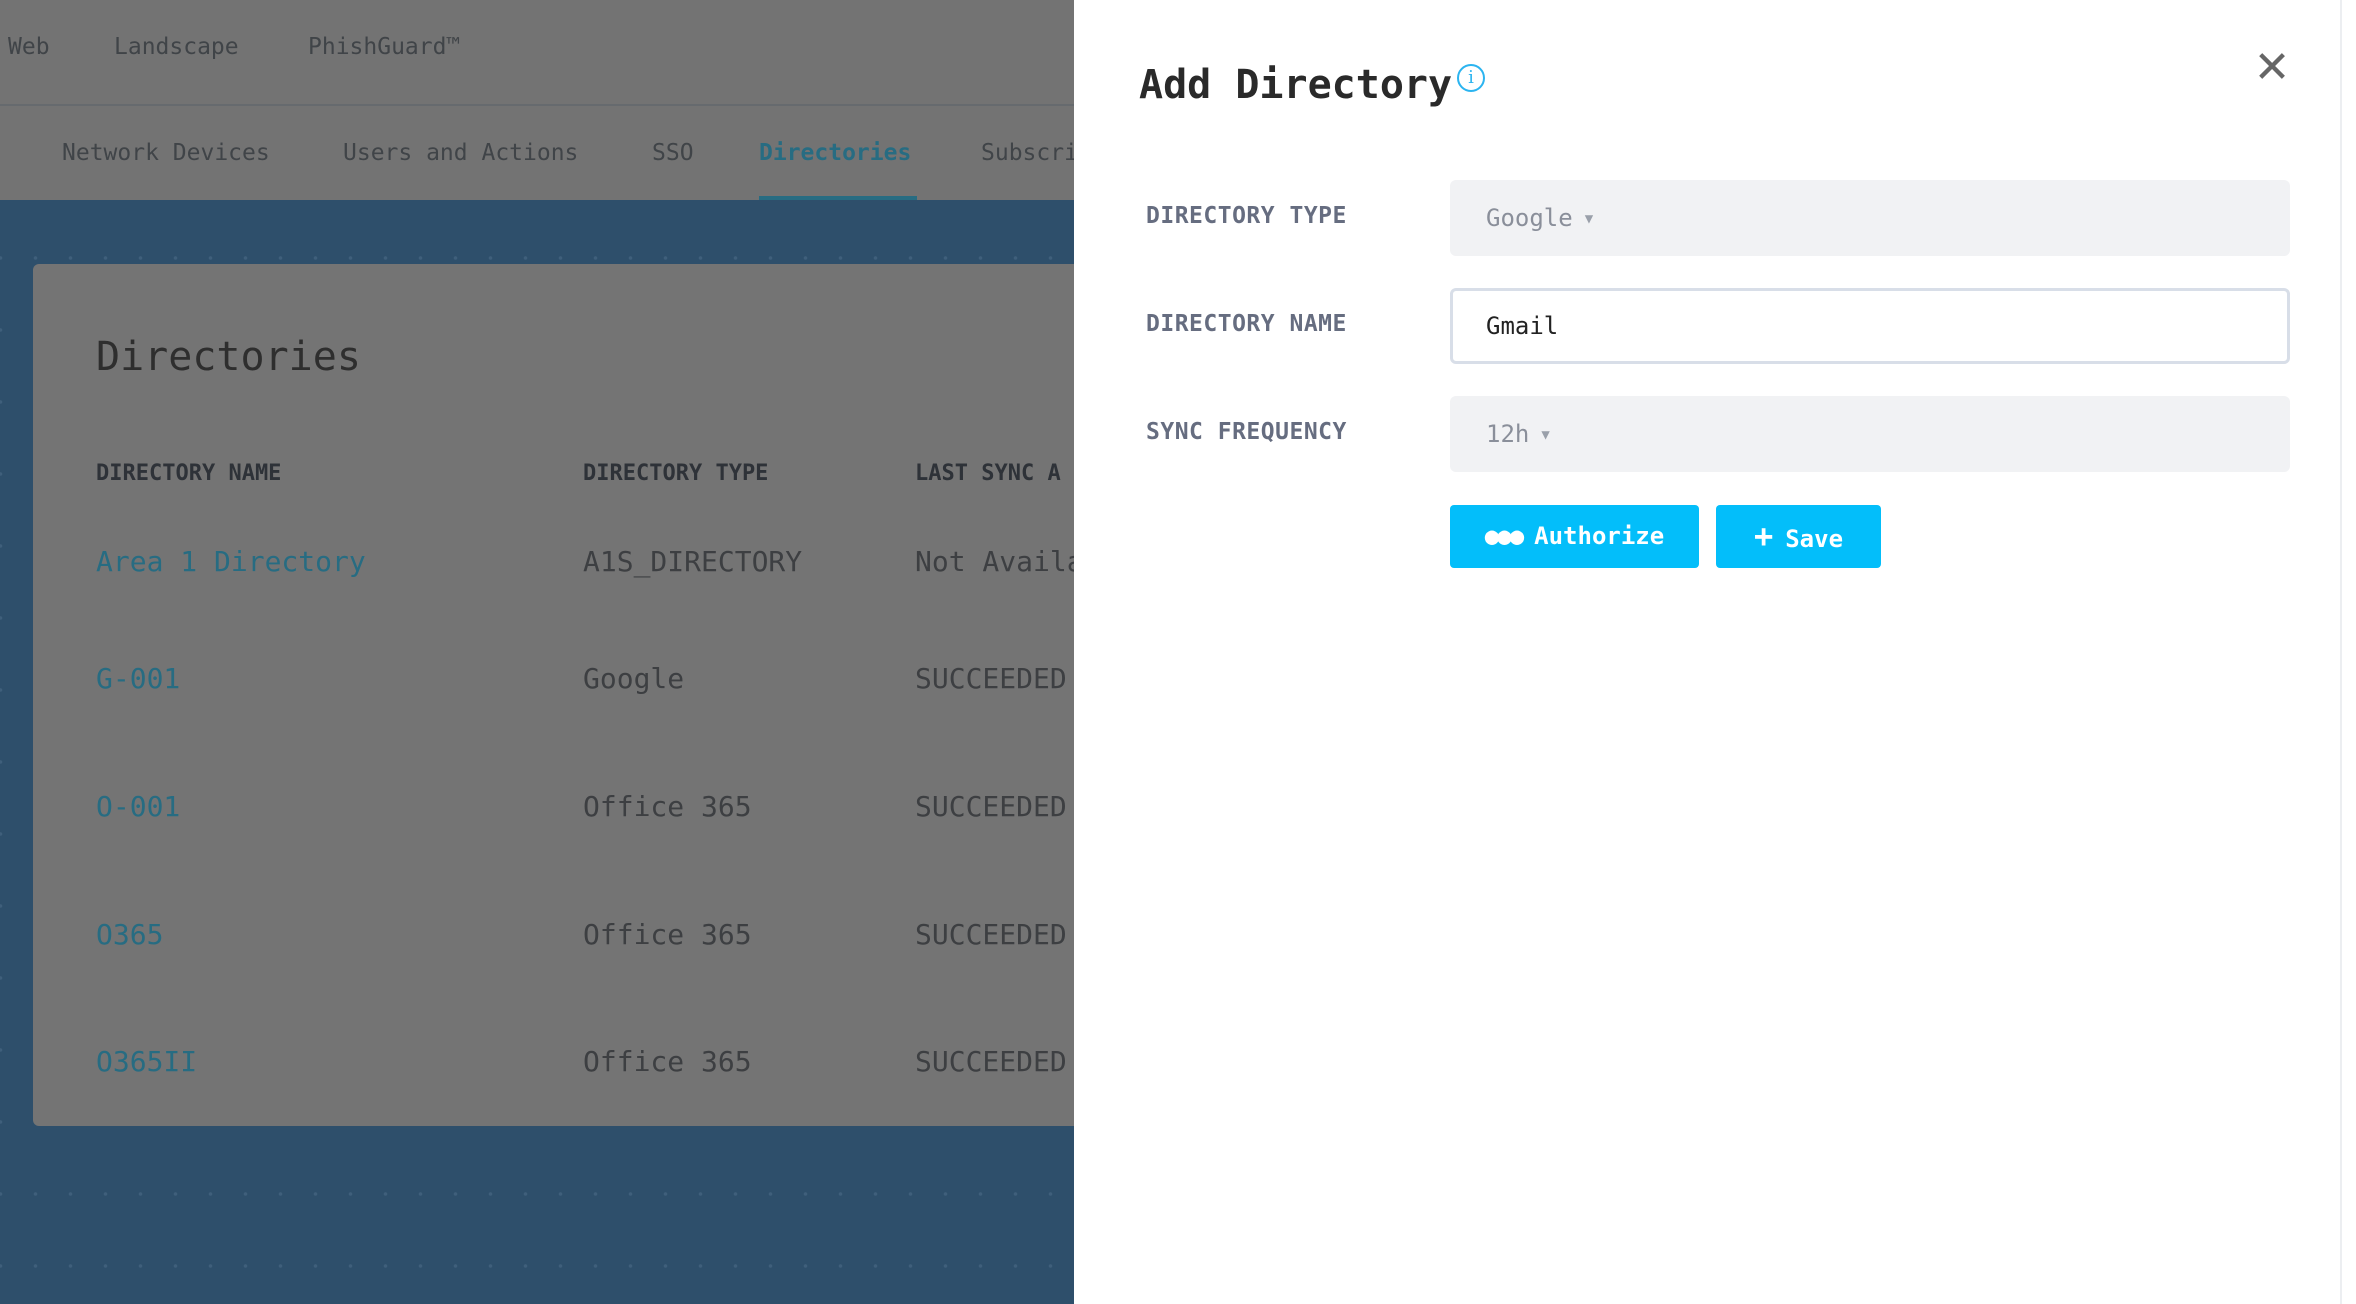  What do you see at coordinates (1522, 326) in the screenshot?
I see `directory-name-value: Gmail` at bounding box center [1522, 326].